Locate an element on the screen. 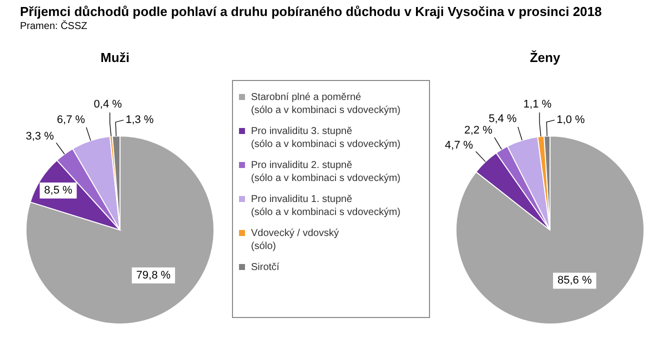 Image resolution: width=664 pixels, height=346 pixels. data-label: 6,7 % is located at coordinates (71, 120).